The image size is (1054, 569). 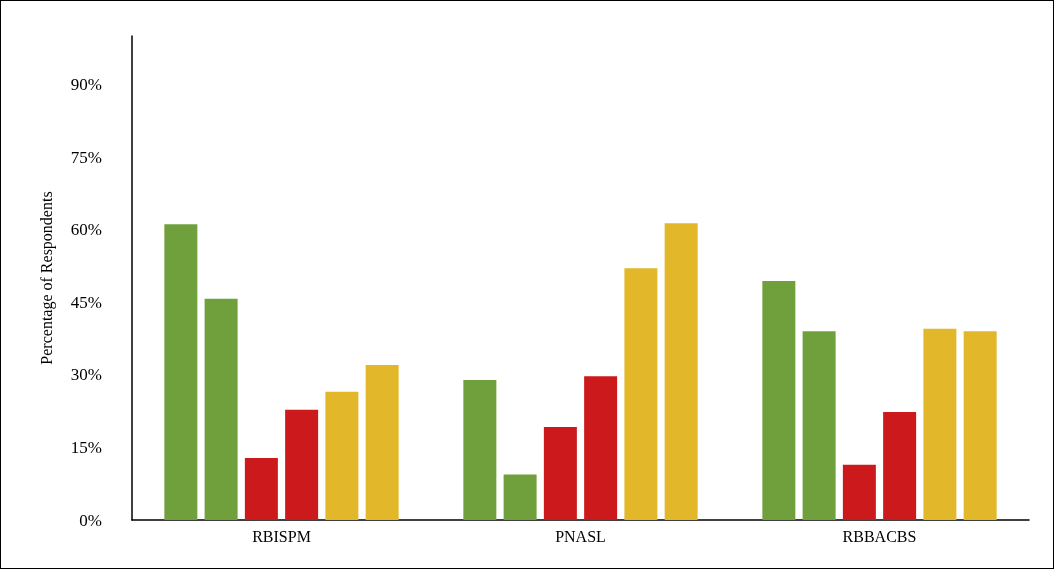 What do you see at coordinates (879, 536) in the screenshot?
I see `x-tick-label: RBBACBS` at bounding box center [879, 536].